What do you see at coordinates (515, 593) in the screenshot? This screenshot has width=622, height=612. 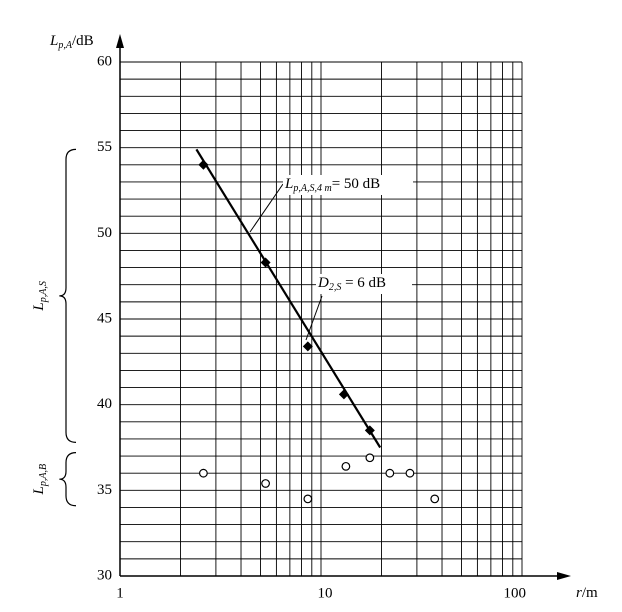 I see `x-tick-label: 100` at bounding box center [515, 593].